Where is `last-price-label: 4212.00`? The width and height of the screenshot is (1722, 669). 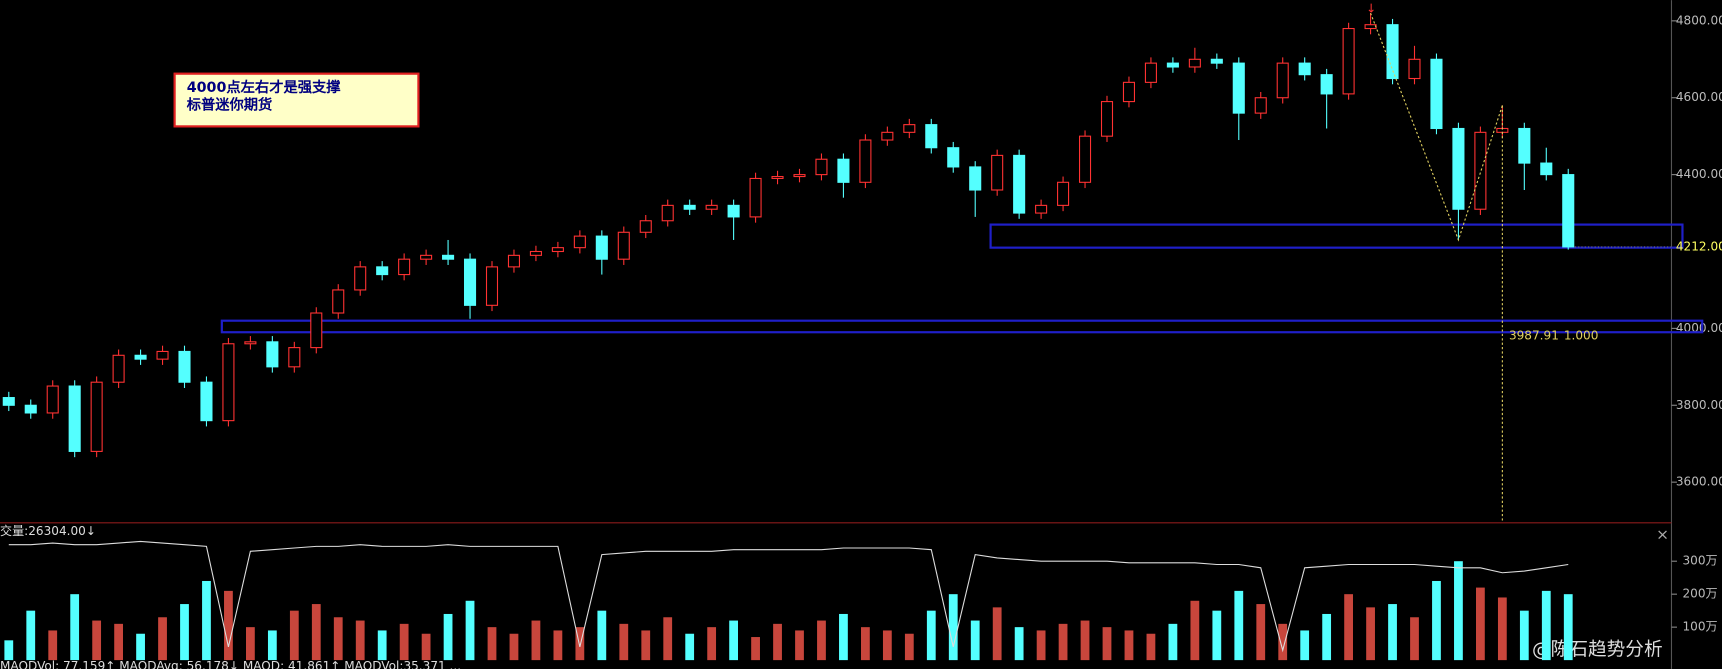
last-price-label: 4212.00 is located at coordinates (1699, 246).